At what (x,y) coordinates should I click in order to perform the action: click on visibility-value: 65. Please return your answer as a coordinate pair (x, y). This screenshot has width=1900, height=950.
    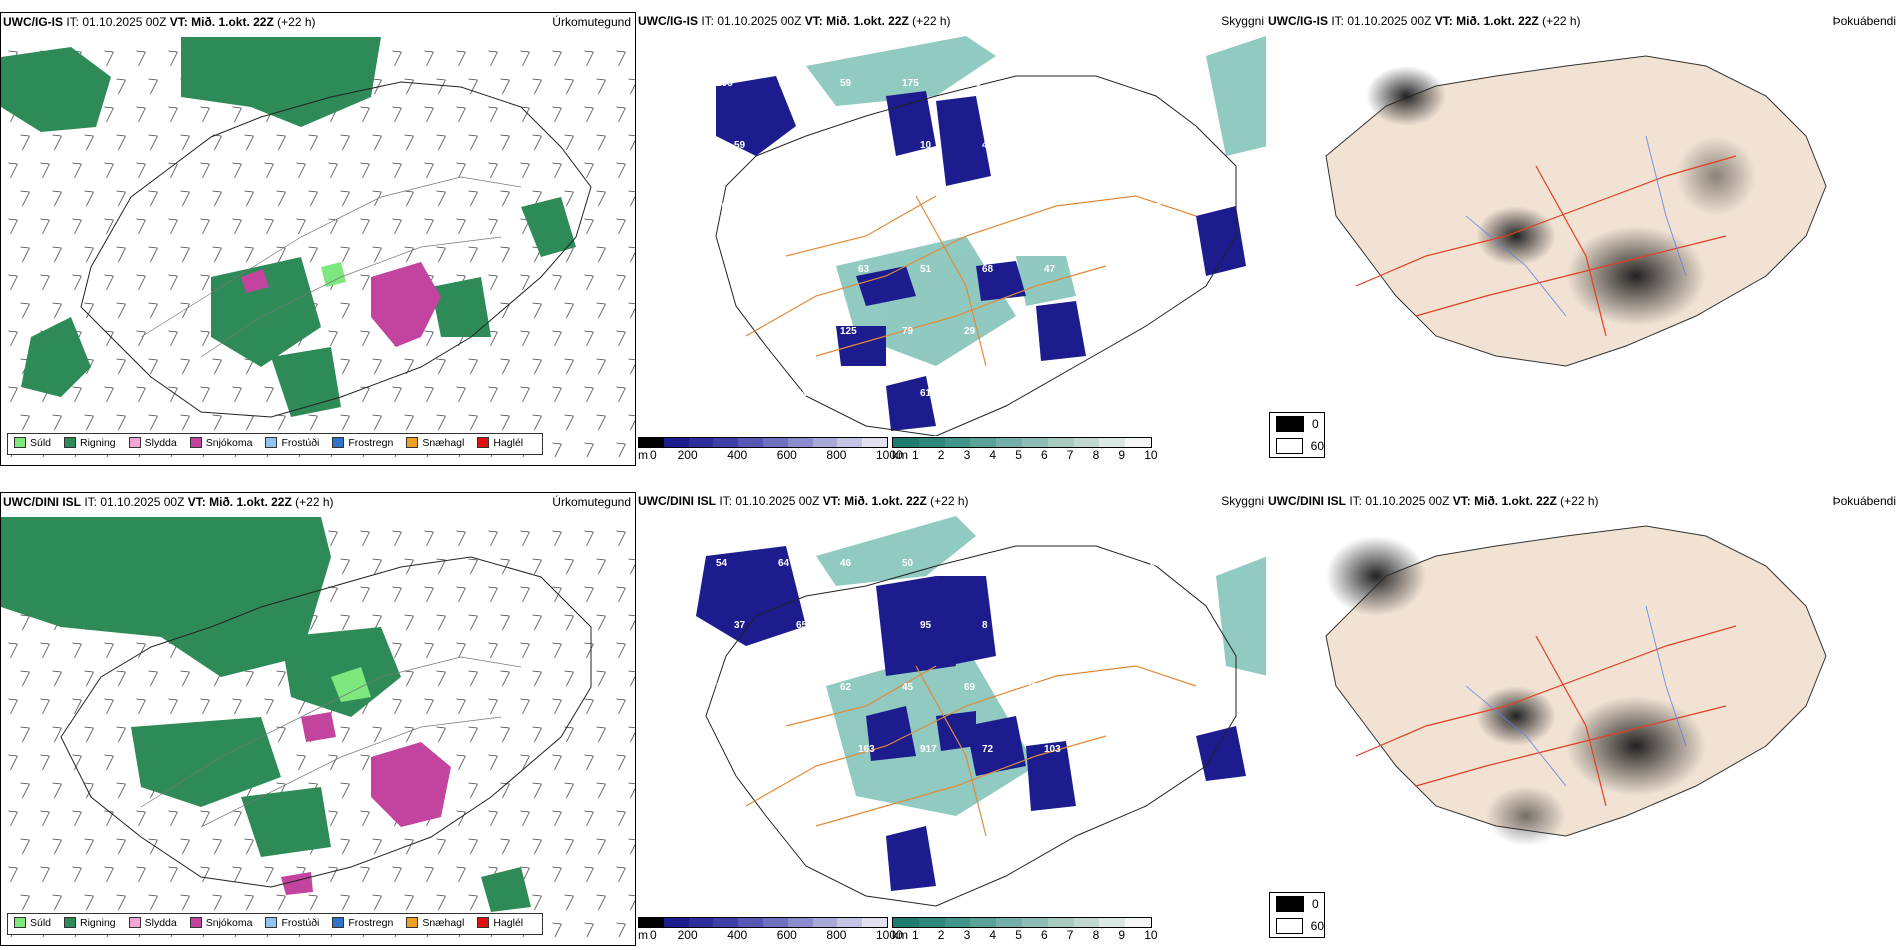
    Looking at the image, I should click on (802, 625).